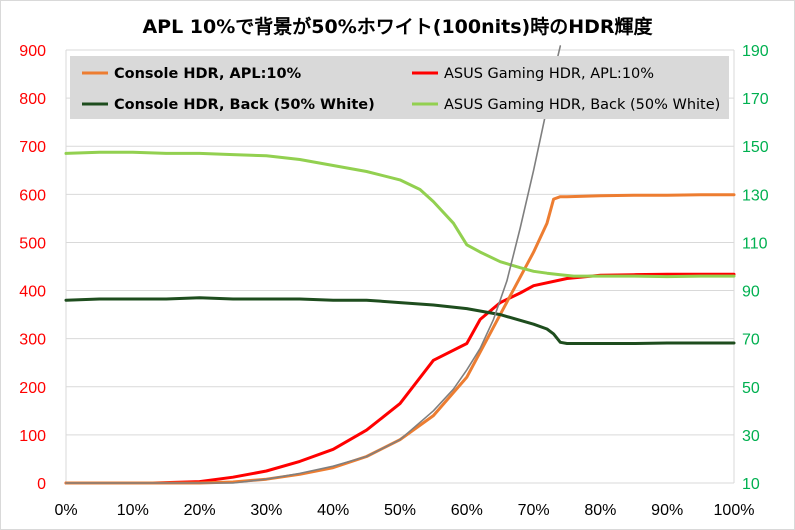 Image resolution: width=795 pixels, height=530 pixels. What do you see at coordinates (32, 243) in the screenshot?
I see `left-tick-label: 500` at bounding box center [32, 243].